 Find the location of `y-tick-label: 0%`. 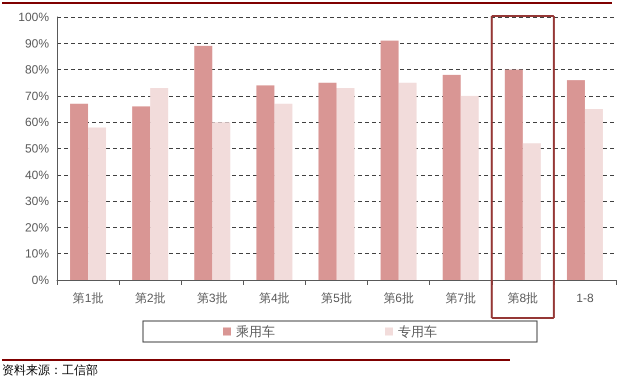

y-tick-label: 0% is located at coordinates (41, 280).